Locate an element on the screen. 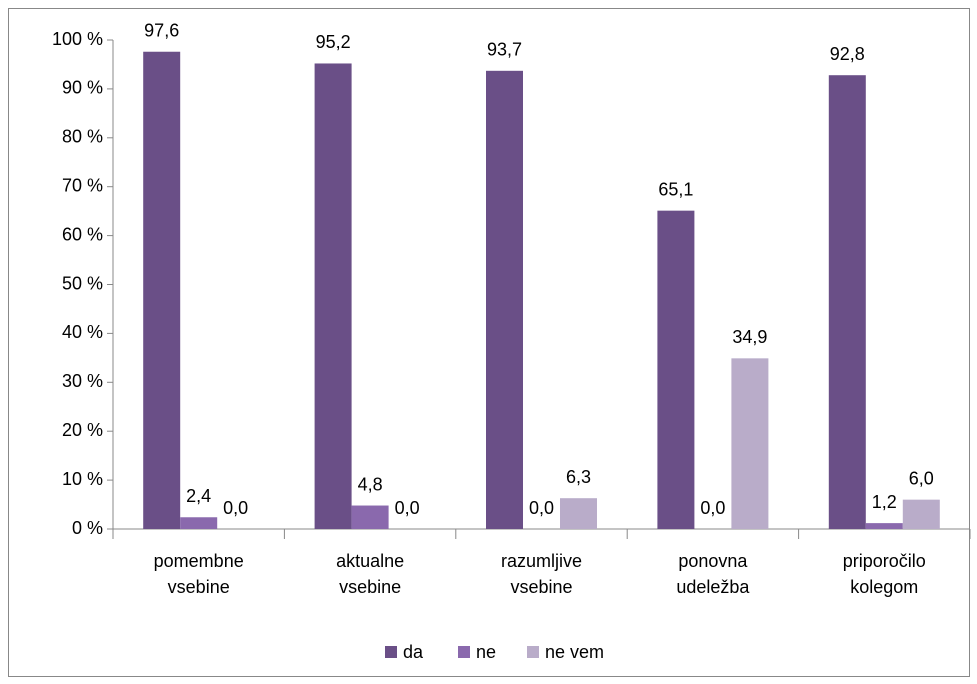  y-tick-label: 60 % is located at coordinates (82, 234).